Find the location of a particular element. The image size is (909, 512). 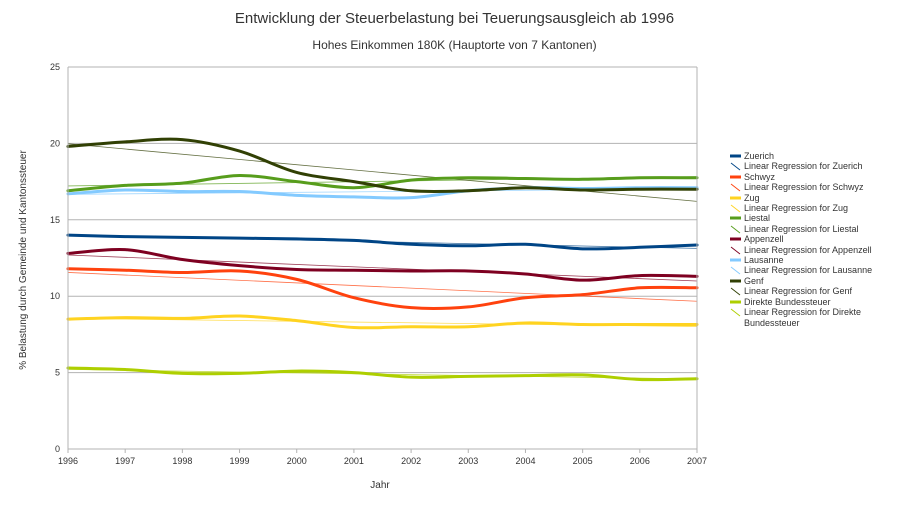

x-tick-label: 1996 is located at coordinates (68, 461).